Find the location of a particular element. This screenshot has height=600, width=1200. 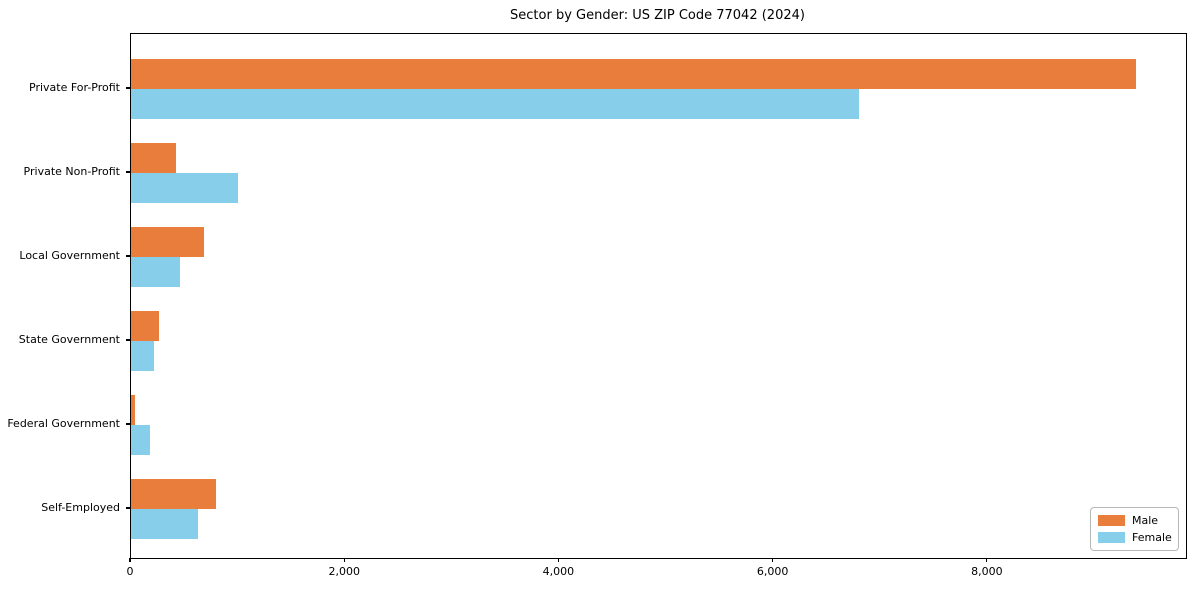

legend: Male Female is located at coordinates (1134, 529).